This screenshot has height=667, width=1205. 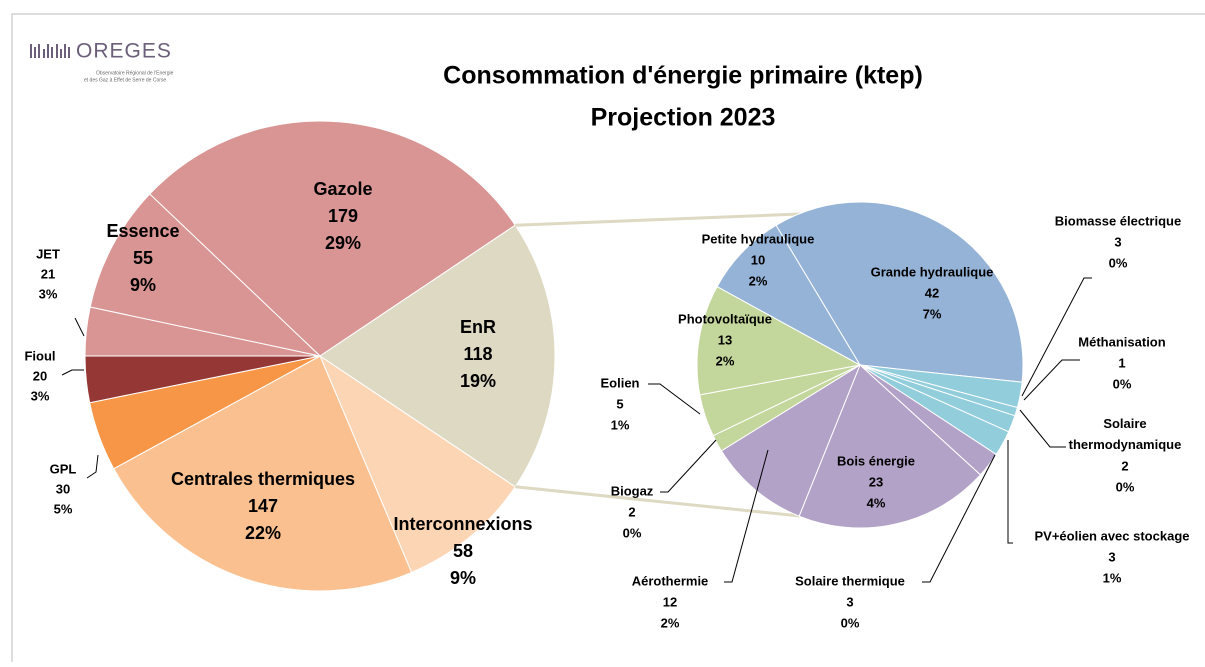 I want to click on slice-value: 12, so click(x=670, y=601).